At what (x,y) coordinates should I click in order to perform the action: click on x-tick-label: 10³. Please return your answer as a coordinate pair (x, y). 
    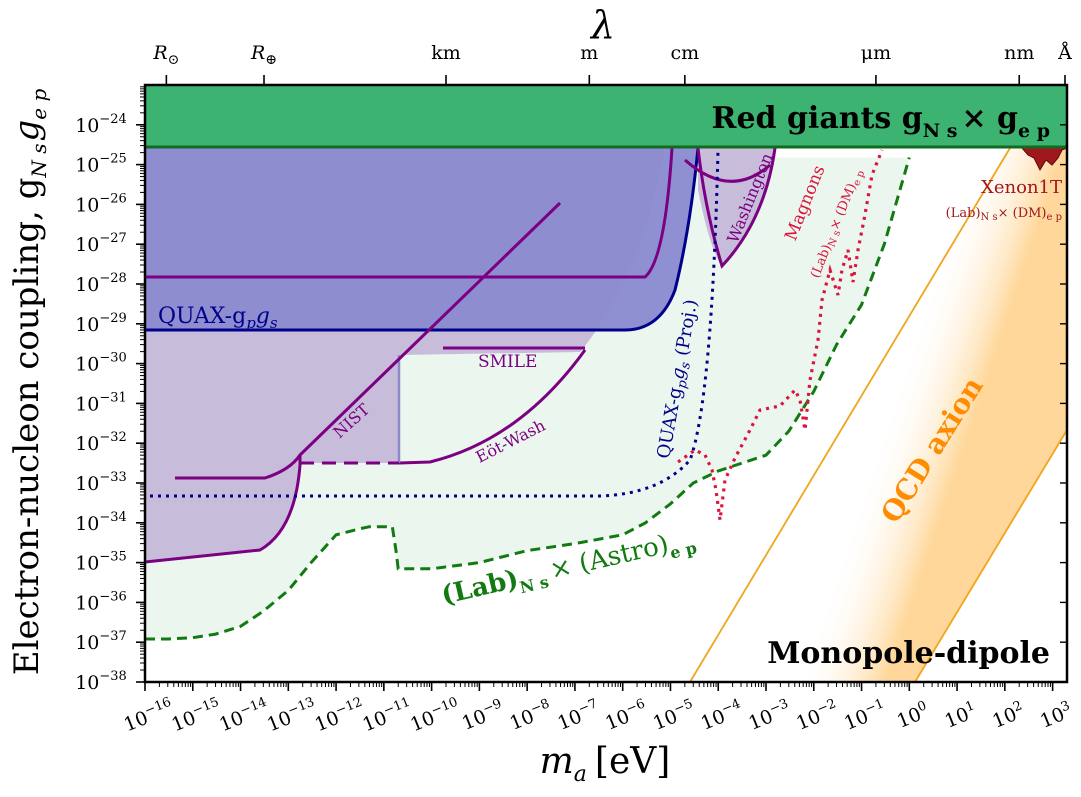
    Looking at the image, I should click on (1055, 715).